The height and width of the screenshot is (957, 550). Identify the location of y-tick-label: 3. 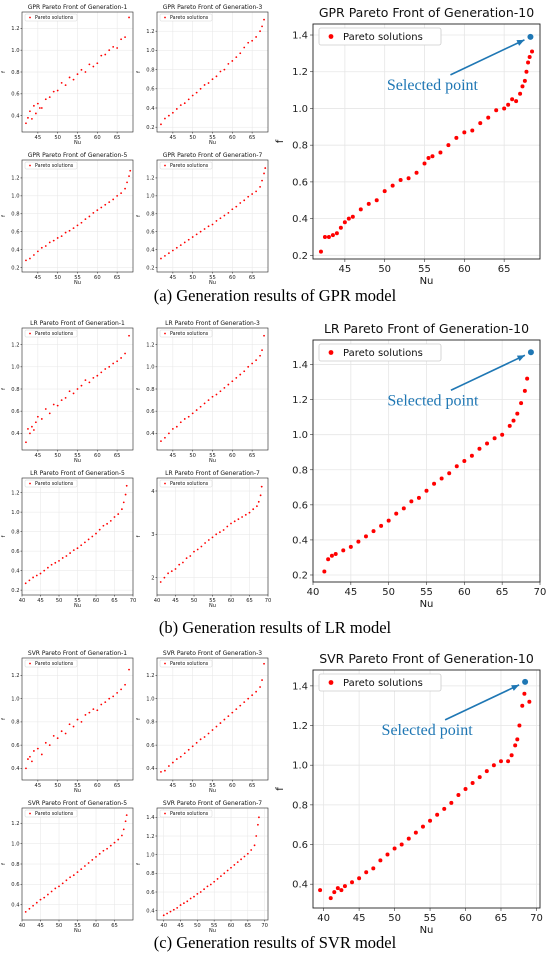
(152, 535).